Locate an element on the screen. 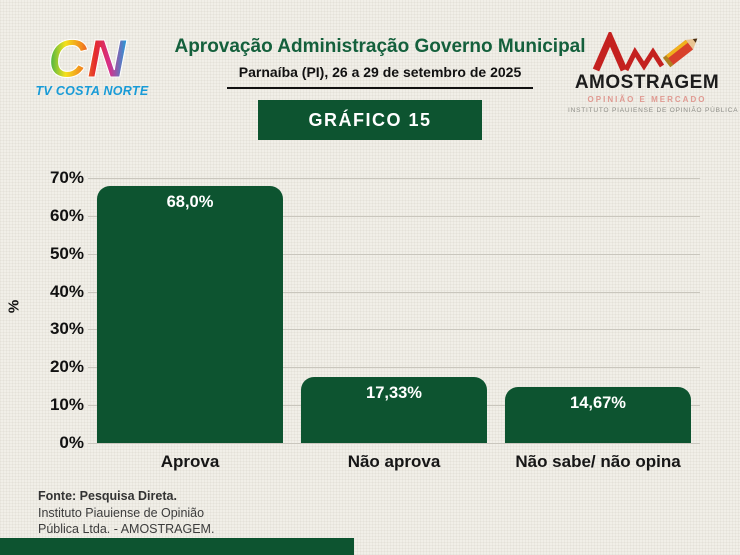  svg-text: CN is located at coordinates (87, 58).